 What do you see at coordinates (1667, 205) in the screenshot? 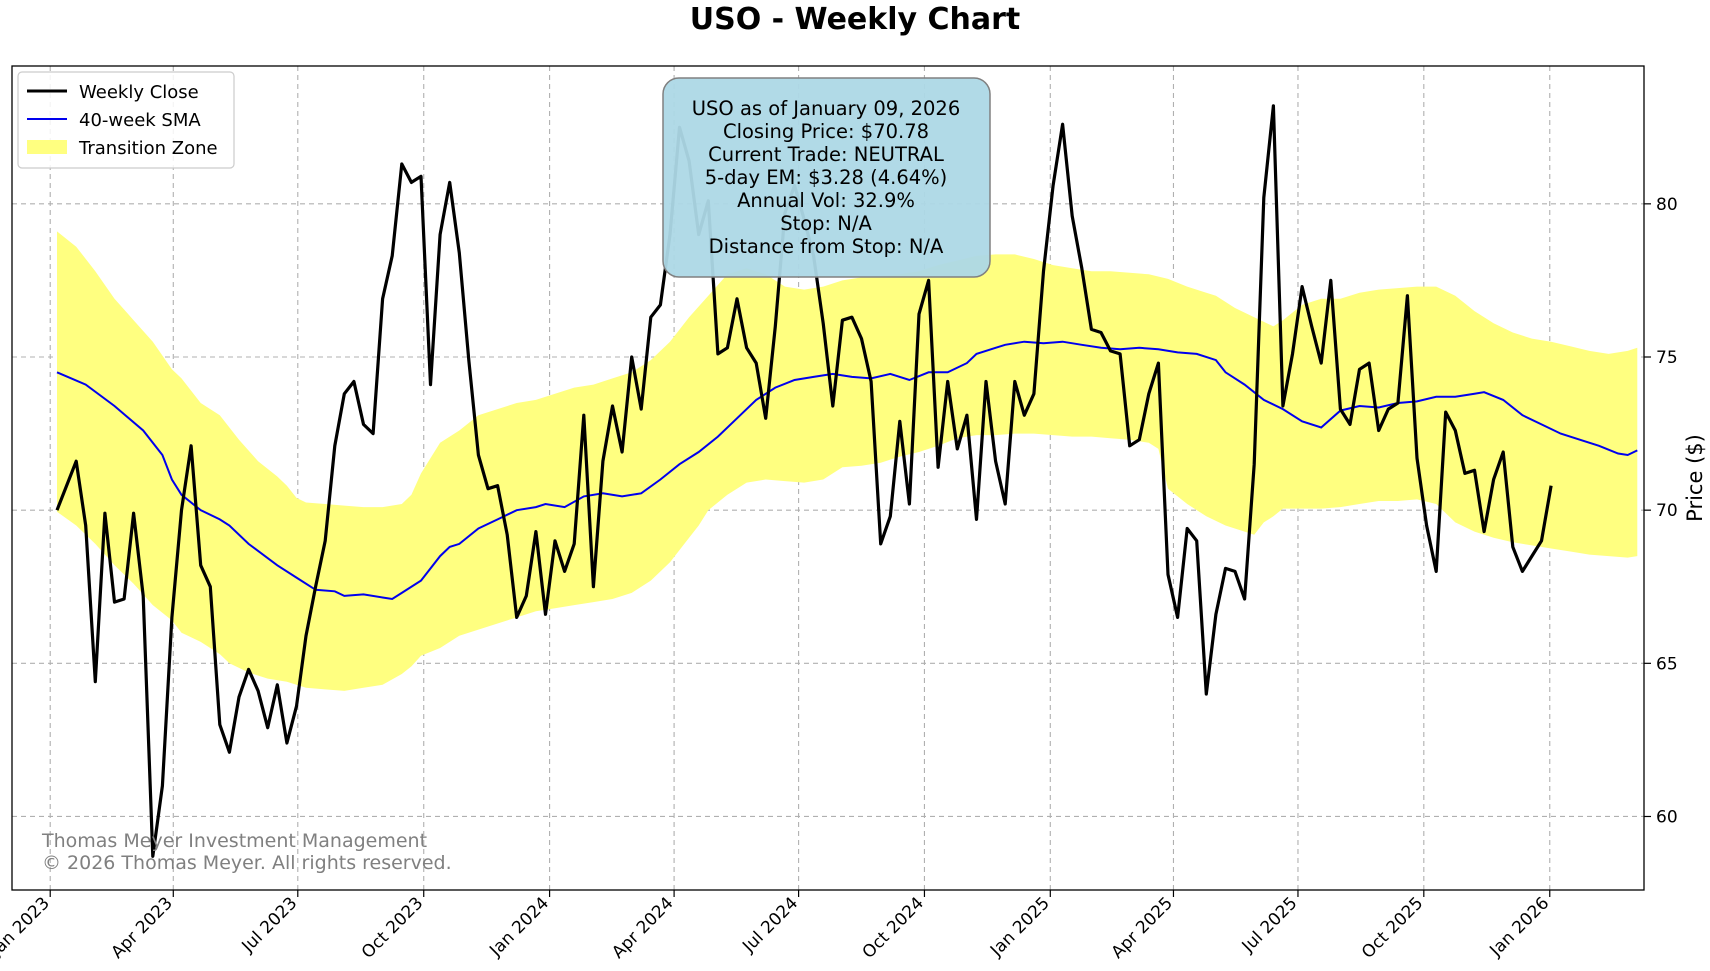
I see `y-tick-label: 80` at bounding box center [1667, 205].